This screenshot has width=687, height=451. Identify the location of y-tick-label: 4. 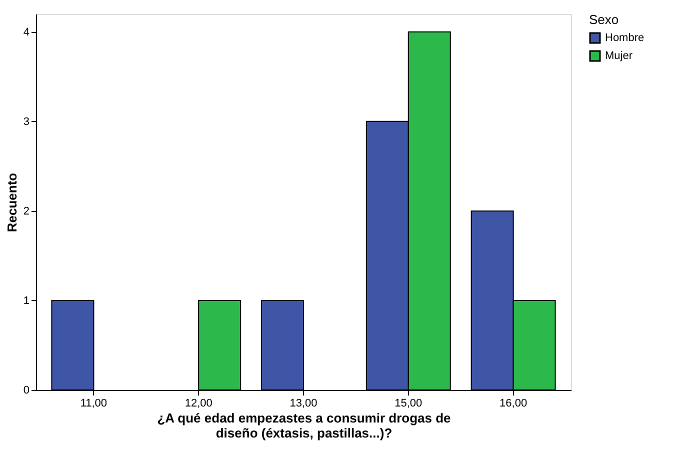
(26, 32).